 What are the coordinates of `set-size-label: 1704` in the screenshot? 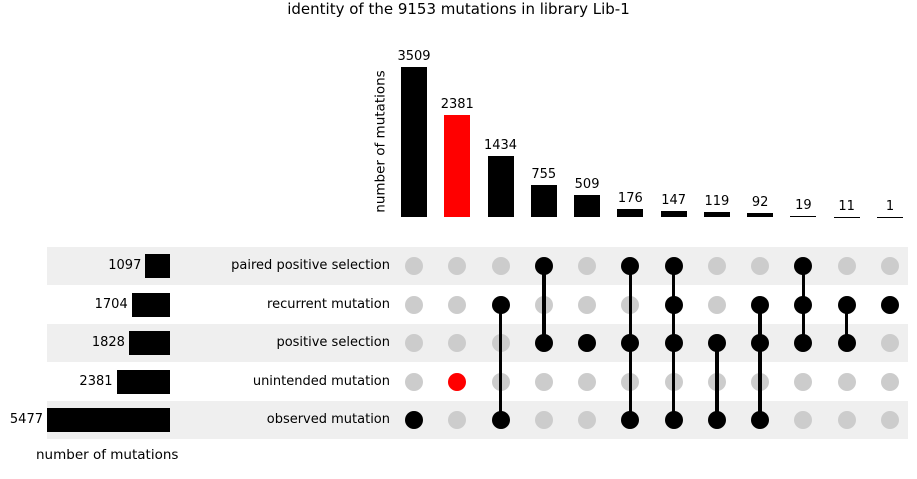 It's located at (111, 304).